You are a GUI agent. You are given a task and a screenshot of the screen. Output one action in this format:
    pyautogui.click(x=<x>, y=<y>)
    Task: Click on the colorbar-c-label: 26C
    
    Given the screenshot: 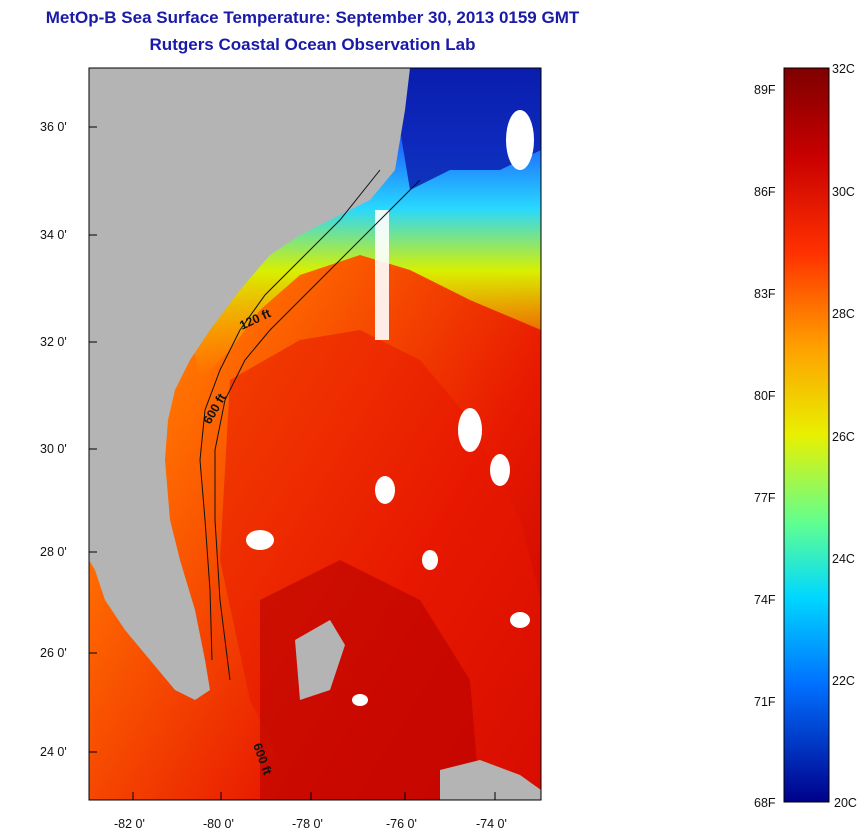 What is the action you would take?
    pyautogui.click(x=843, y=437)
    